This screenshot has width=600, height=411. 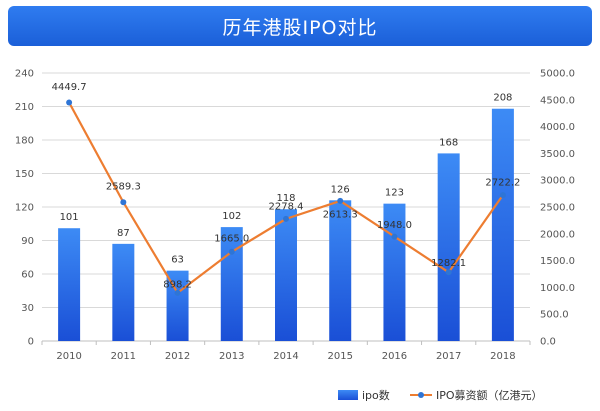 What do you see at coordinates (24, 141) in the screenshot?
I see `y-left-tick-label: 180` at bounding box center [24, 141].